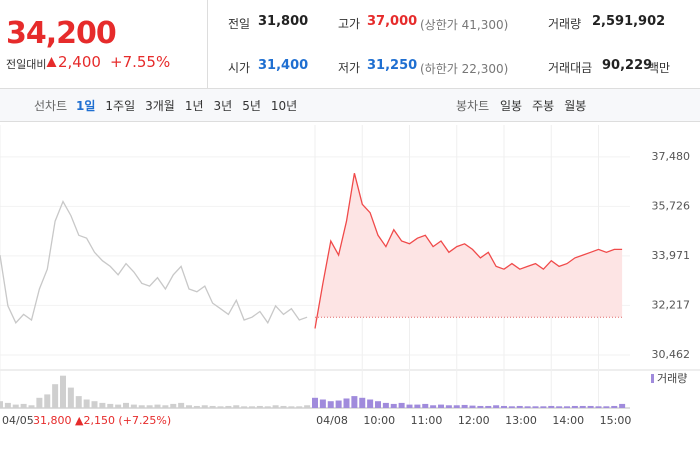 The height and width of the screenshot is (450, 700). What do you see at coordinates (474, 420) in the screenshot?
I see `x-tick-label: 12:00` at bounding box center [474, 420].